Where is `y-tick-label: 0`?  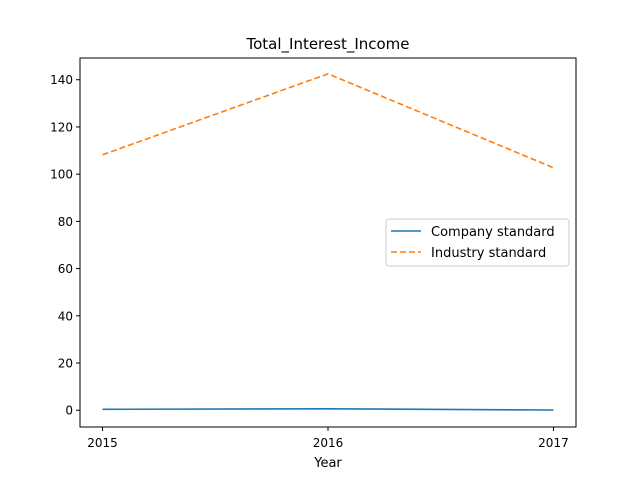
y-tick-label: 0 is located at coordinates (69, 411).